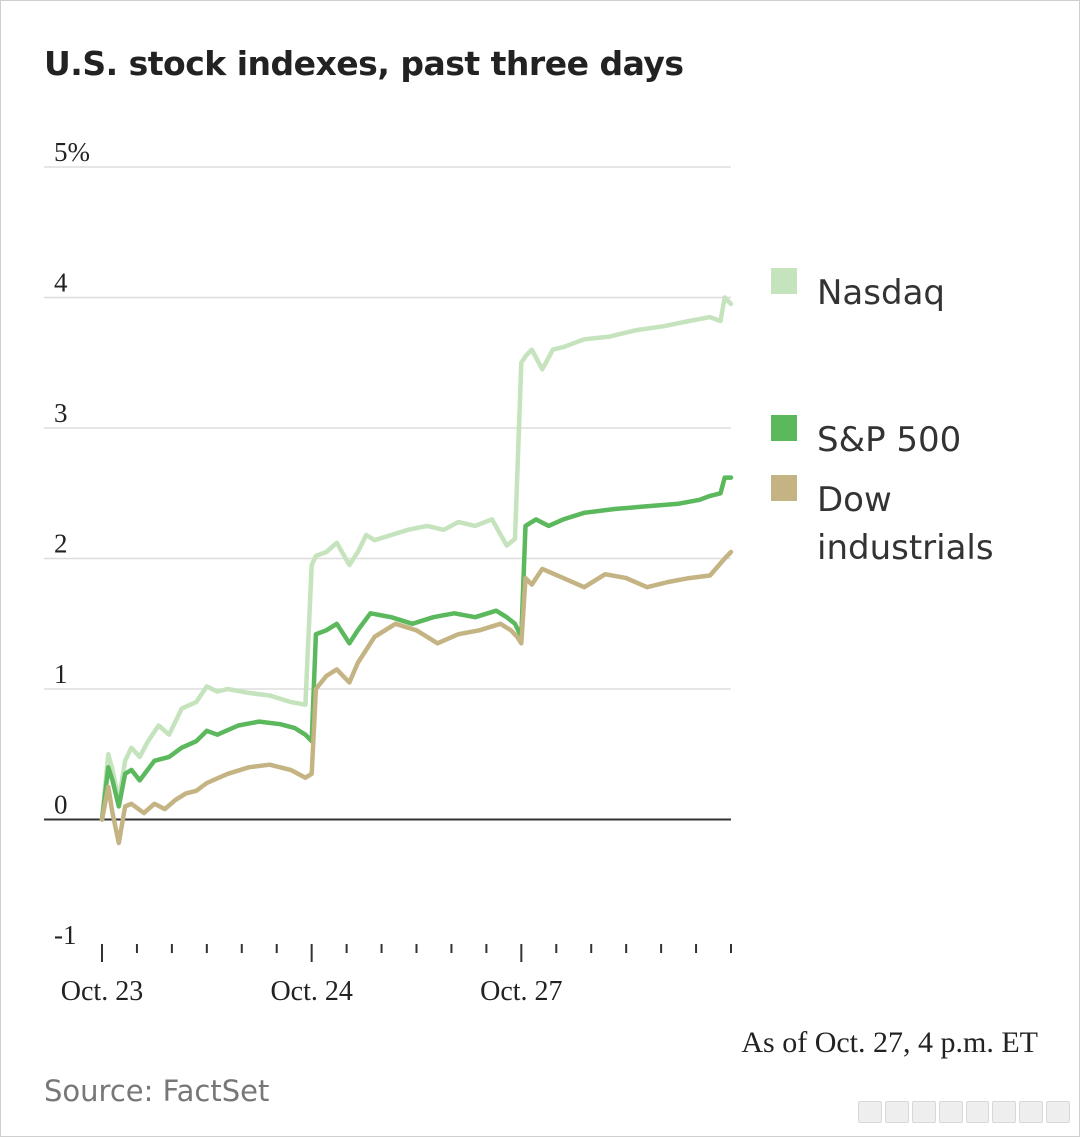 The image size is (1080, 1137). Describe the element at coordinates (396, 975) in the screenshot. I see `x-axis: Oct. 23 Oct. 24 Oct. 27` at that location.